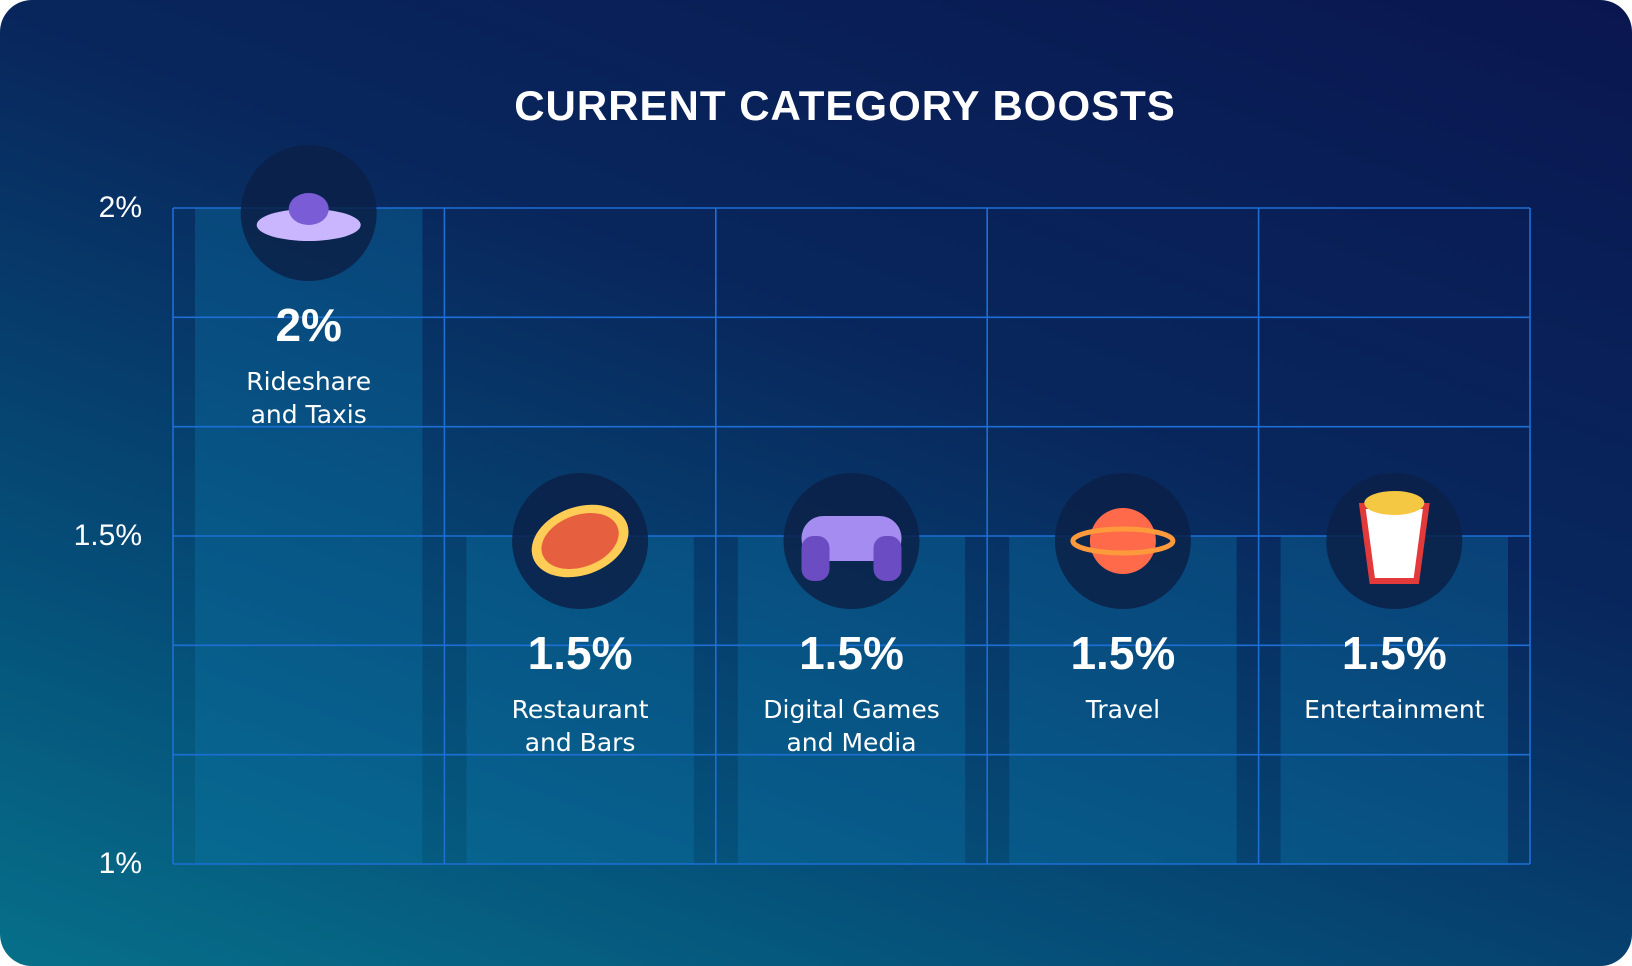 The image size is (1632, 966). Describe the element at coordinates (851, 726) in the screenshot. I see `x-tick-label: Digital Games and Media` at that location.